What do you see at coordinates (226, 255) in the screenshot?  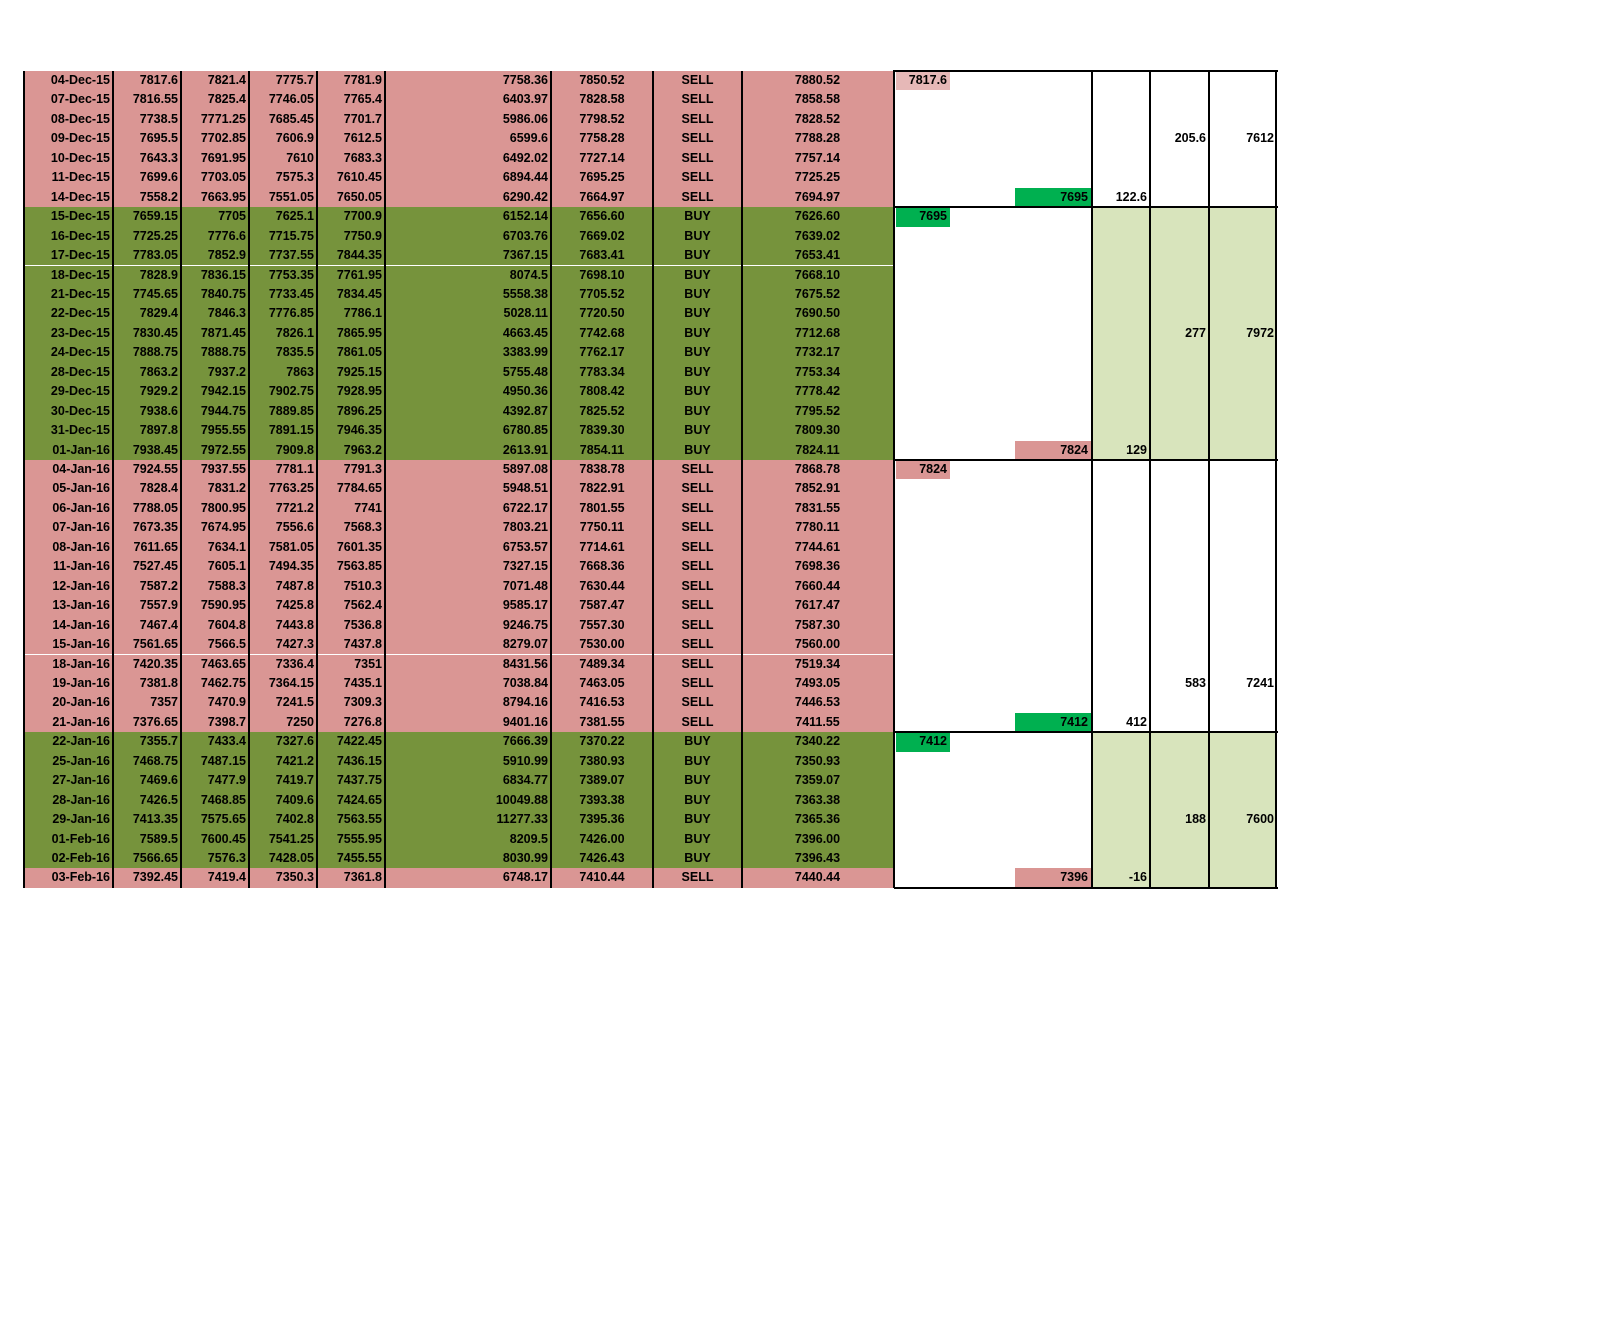 I see `high-cell: 7852.9` at bounding box center [226, 255].